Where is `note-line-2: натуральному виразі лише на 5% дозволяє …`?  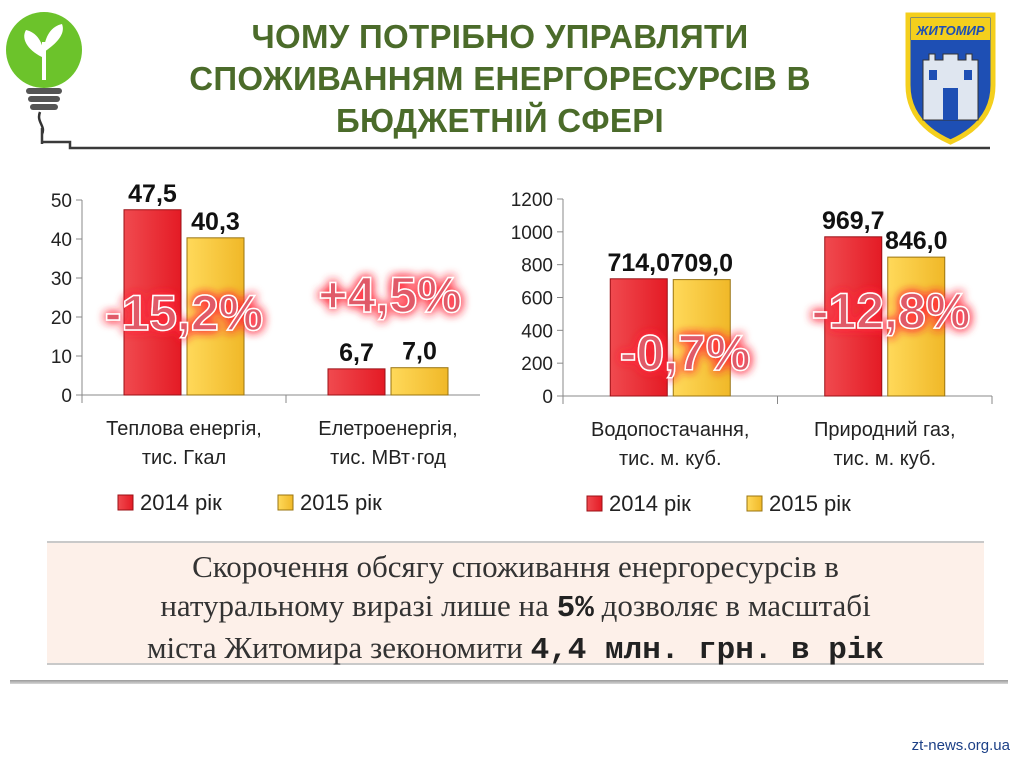 note-line-2: натуральному виразі лише на 5% дозволяє … is located at coordinates (515, 607).